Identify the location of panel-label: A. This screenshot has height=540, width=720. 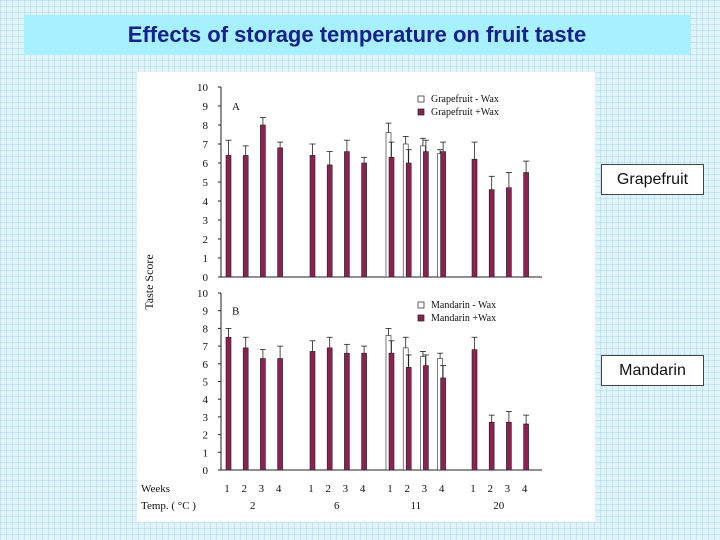
(236, 107).